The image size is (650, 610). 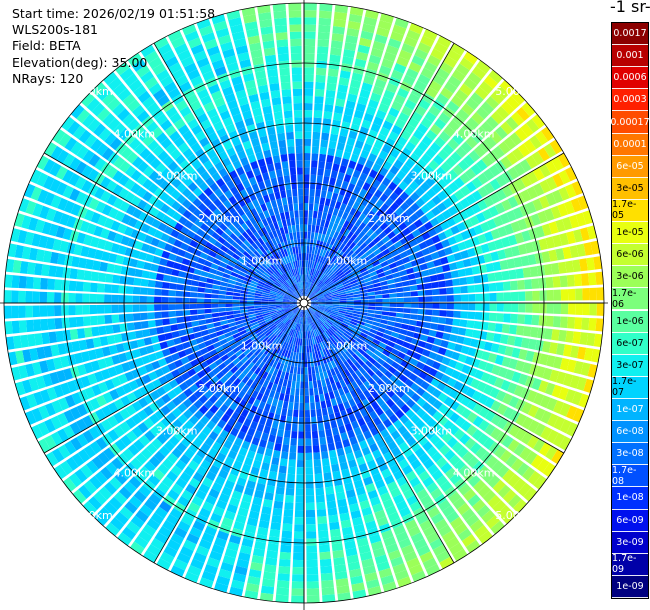 I want to click on azimuth-line, so click(x=174, y=228).